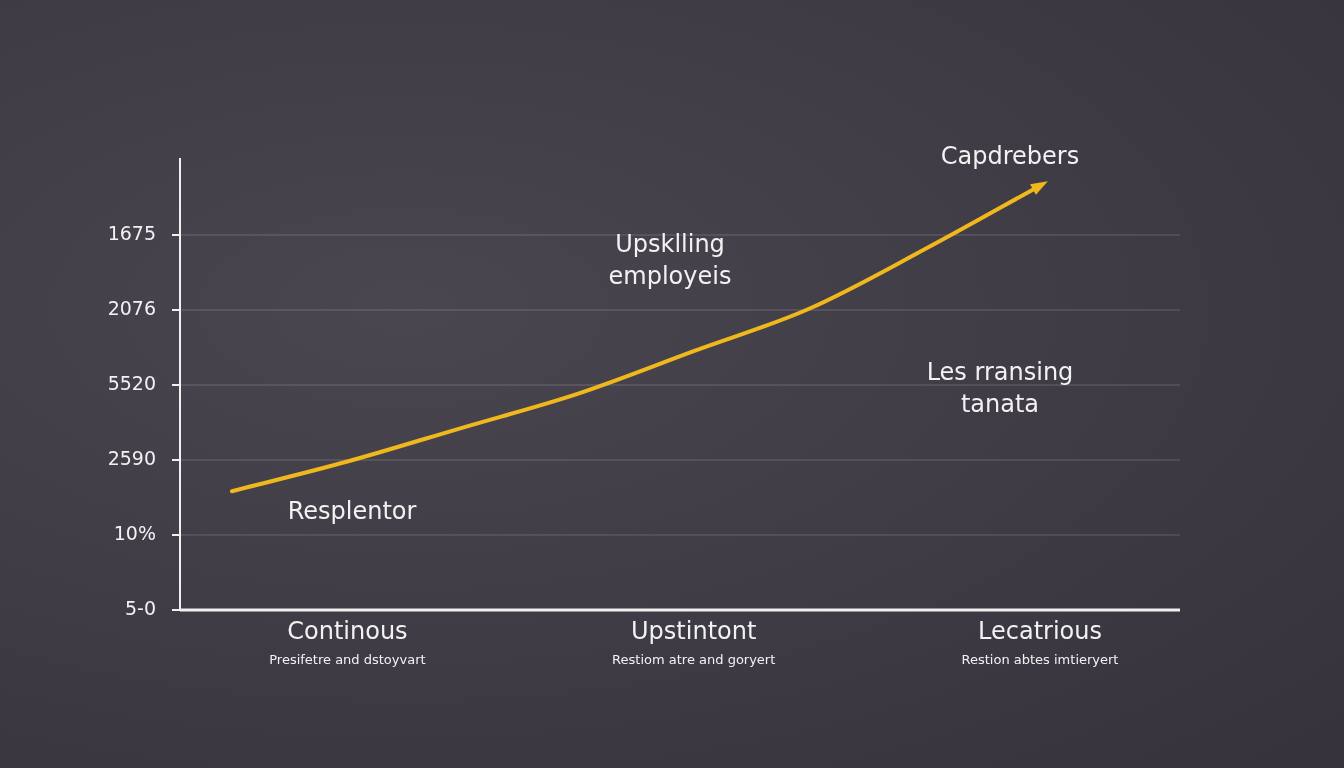 This screenshot has width=1344, height=768. What do you see at coordinates (131, 457) in the screenshot?
I see `text: 2590` at bounding box center [131, 457].